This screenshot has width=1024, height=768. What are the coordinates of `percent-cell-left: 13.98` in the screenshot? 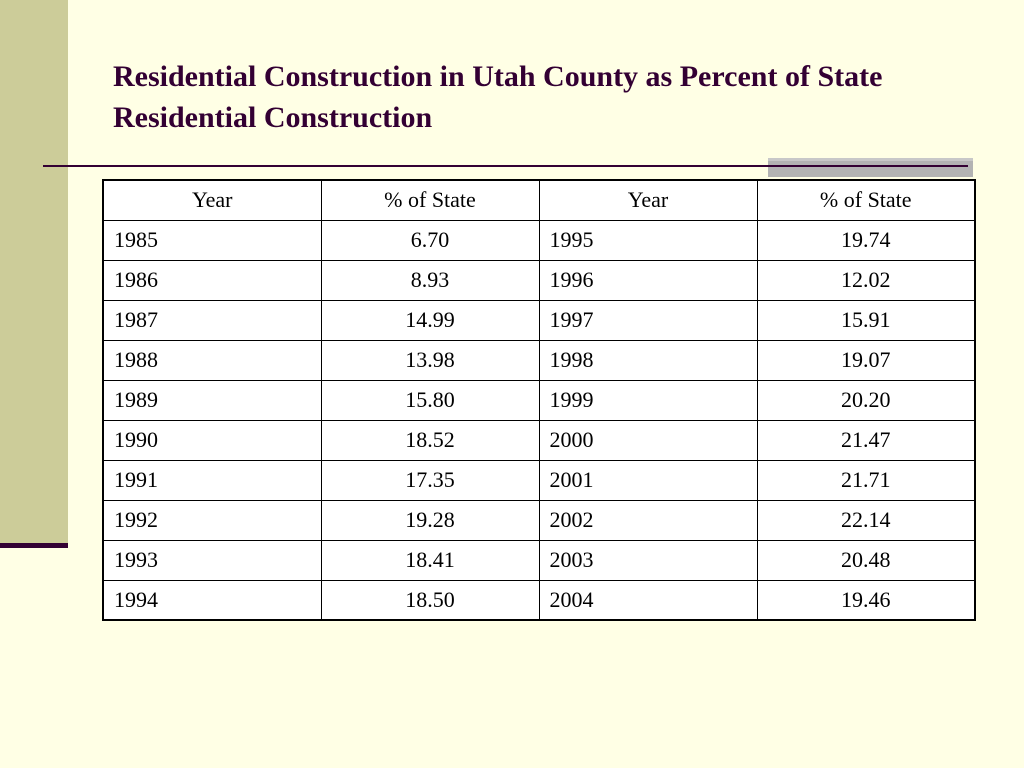 It's located at (430, 360).